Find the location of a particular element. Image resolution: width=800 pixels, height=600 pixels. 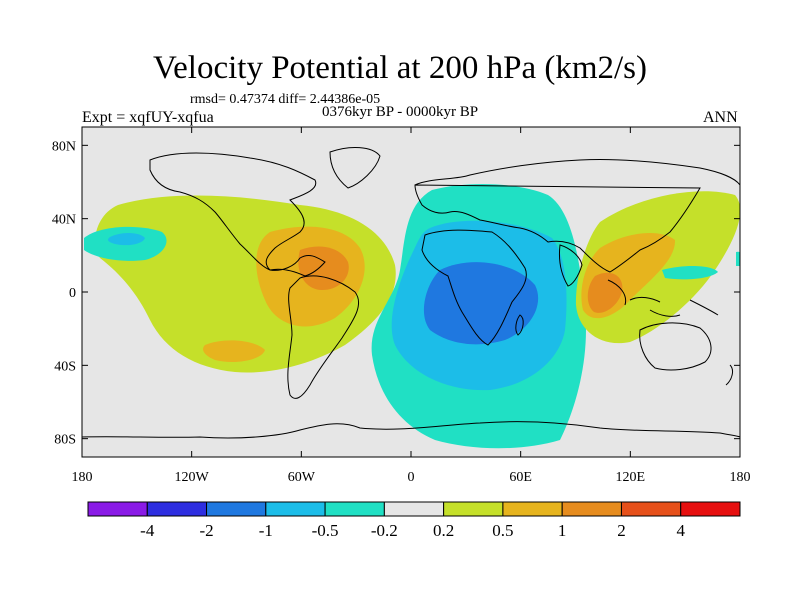

contour-south-pacific is located at coordinates (234, 351).